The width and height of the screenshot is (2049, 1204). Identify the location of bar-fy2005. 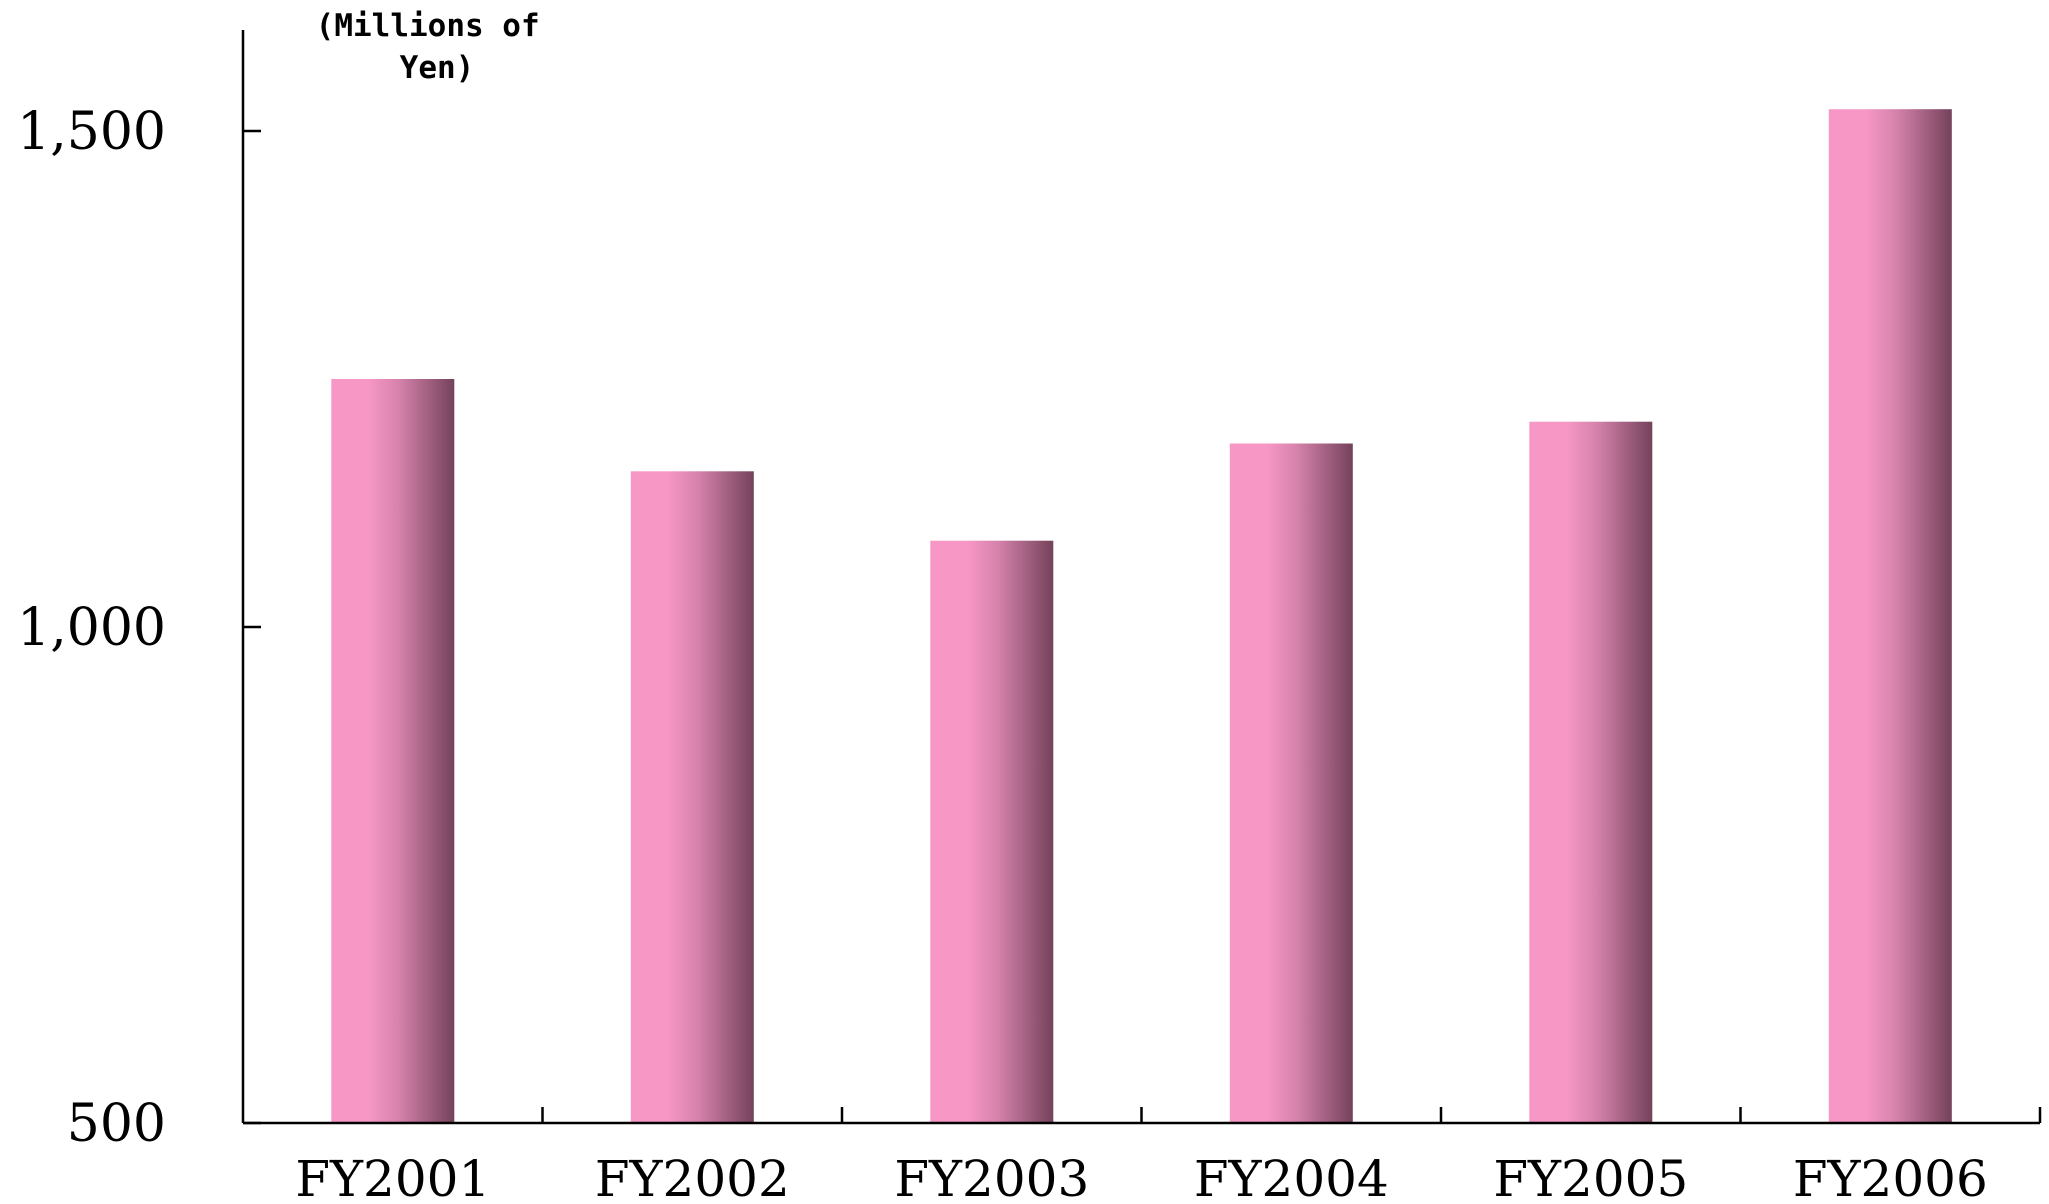
(1591, 772).